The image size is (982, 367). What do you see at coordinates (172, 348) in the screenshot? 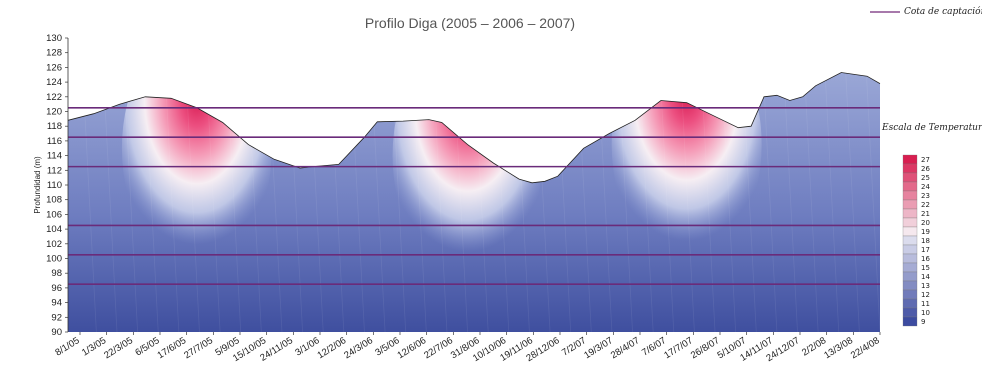
I see `x-tick-label: 17/6/05` at bounding box center [172, 348].